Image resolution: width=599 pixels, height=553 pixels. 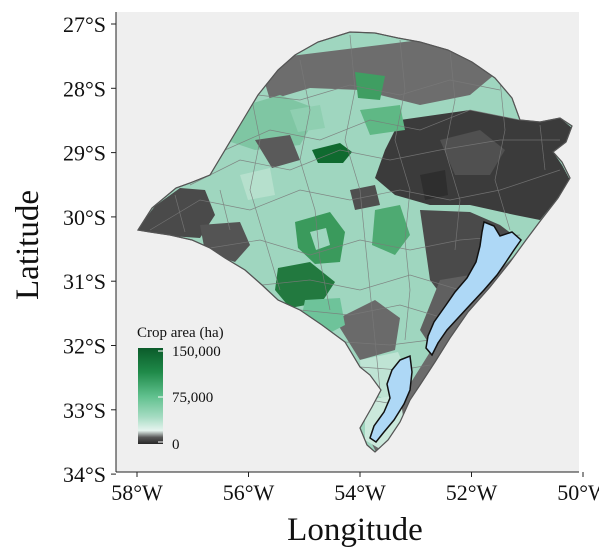 What do you see at coordinates (320, 239) in the screenshot?
I see `region-central-green-inner` at bounding box center [320, 239].